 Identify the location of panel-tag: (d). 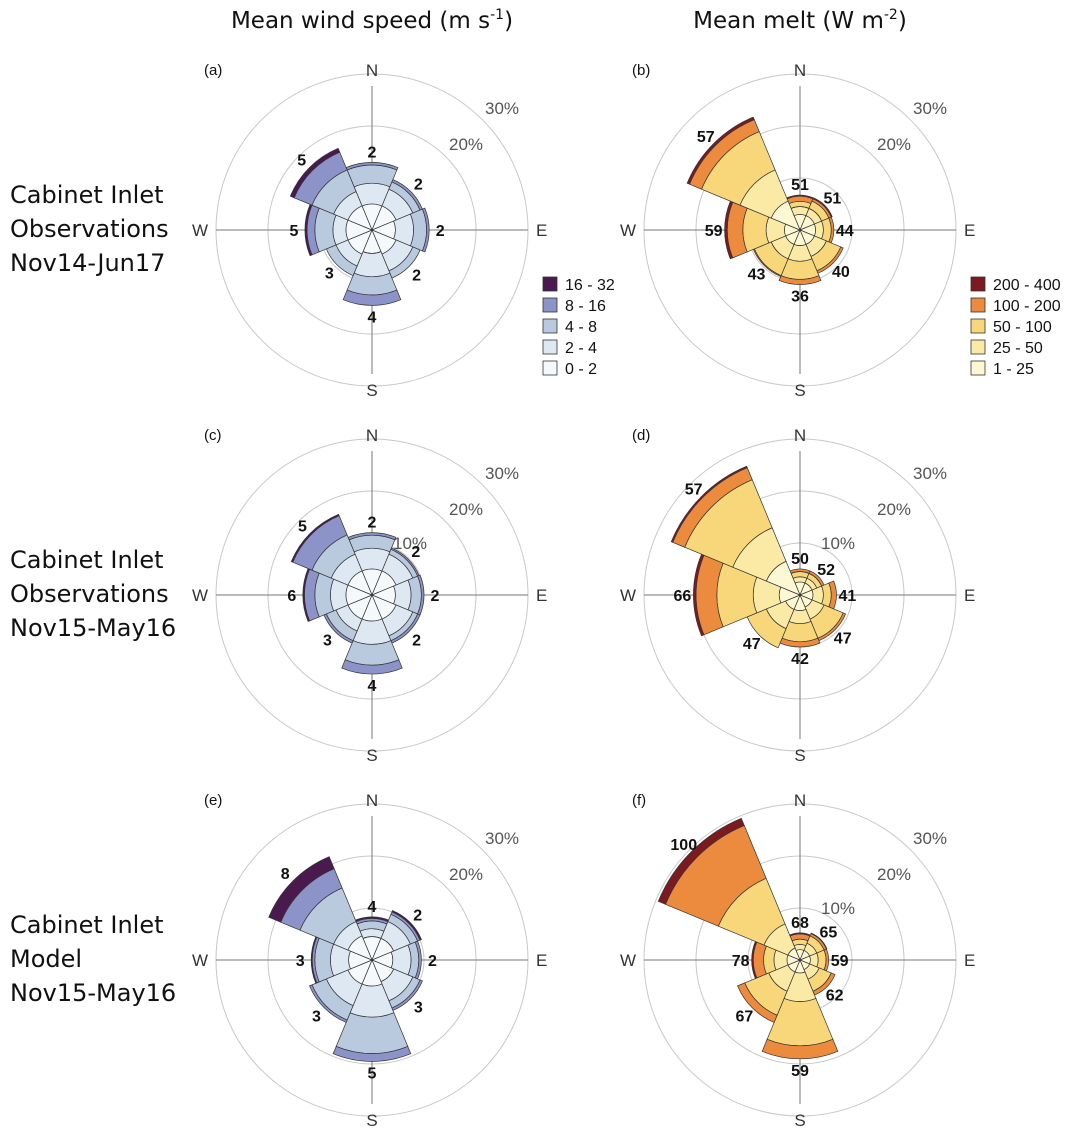
(641, 435).